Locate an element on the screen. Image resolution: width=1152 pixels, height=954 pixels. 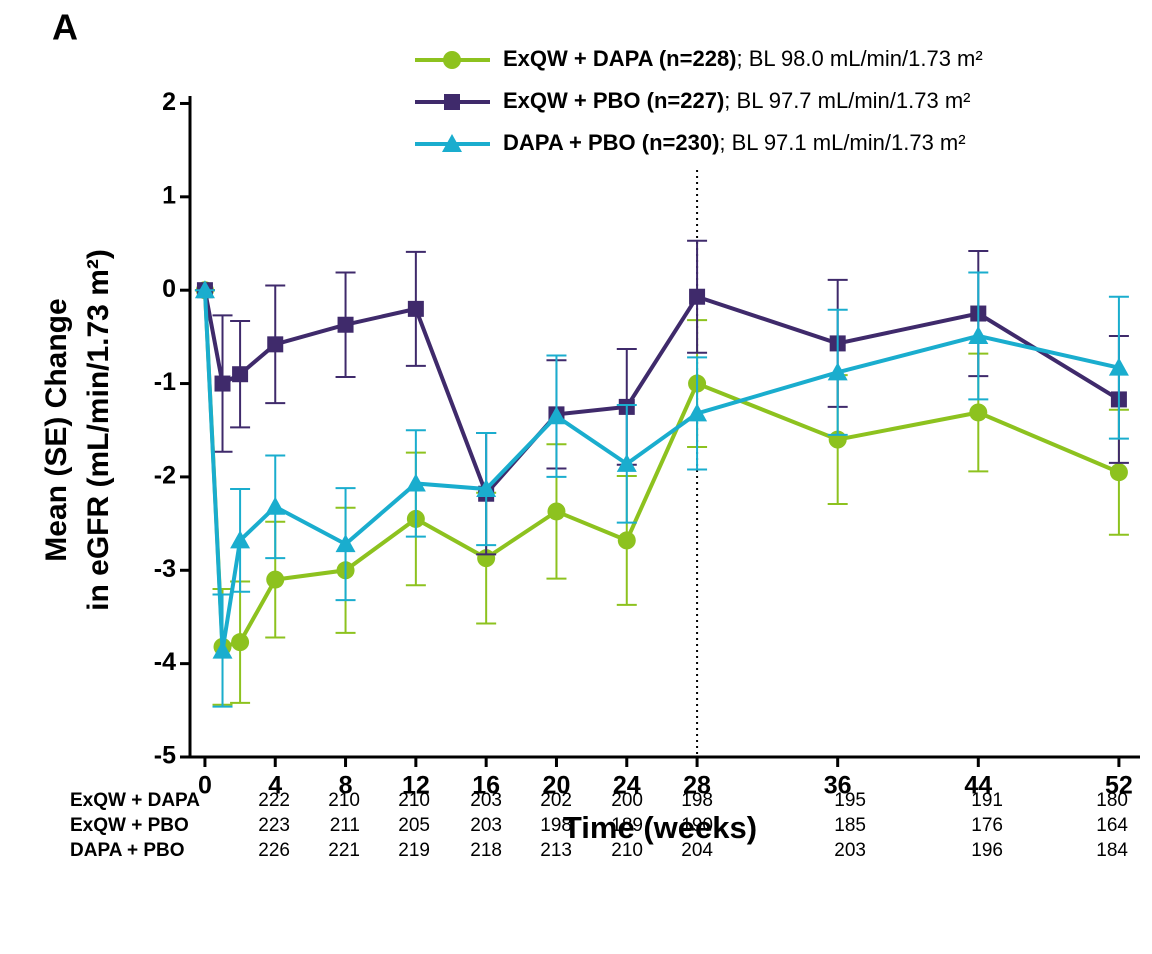
x-tick-label: 12 is located at coordinates (416, 786).